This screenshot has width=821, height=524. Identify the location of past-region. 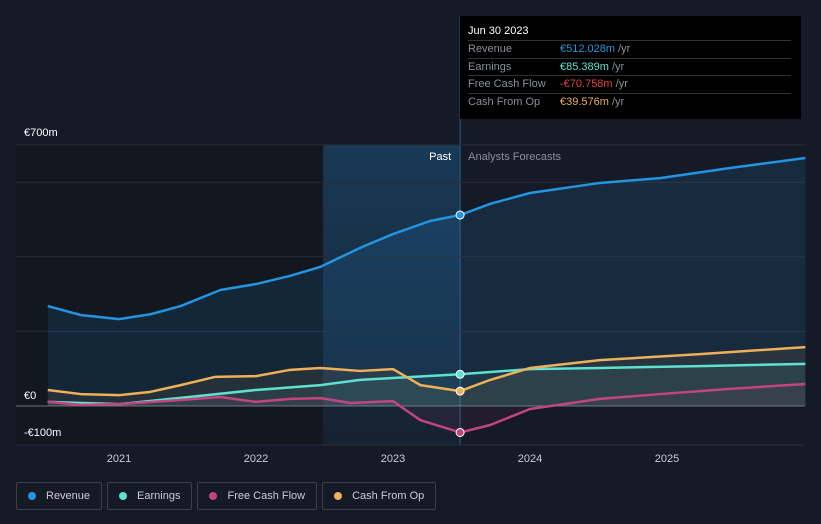
(392, 295).